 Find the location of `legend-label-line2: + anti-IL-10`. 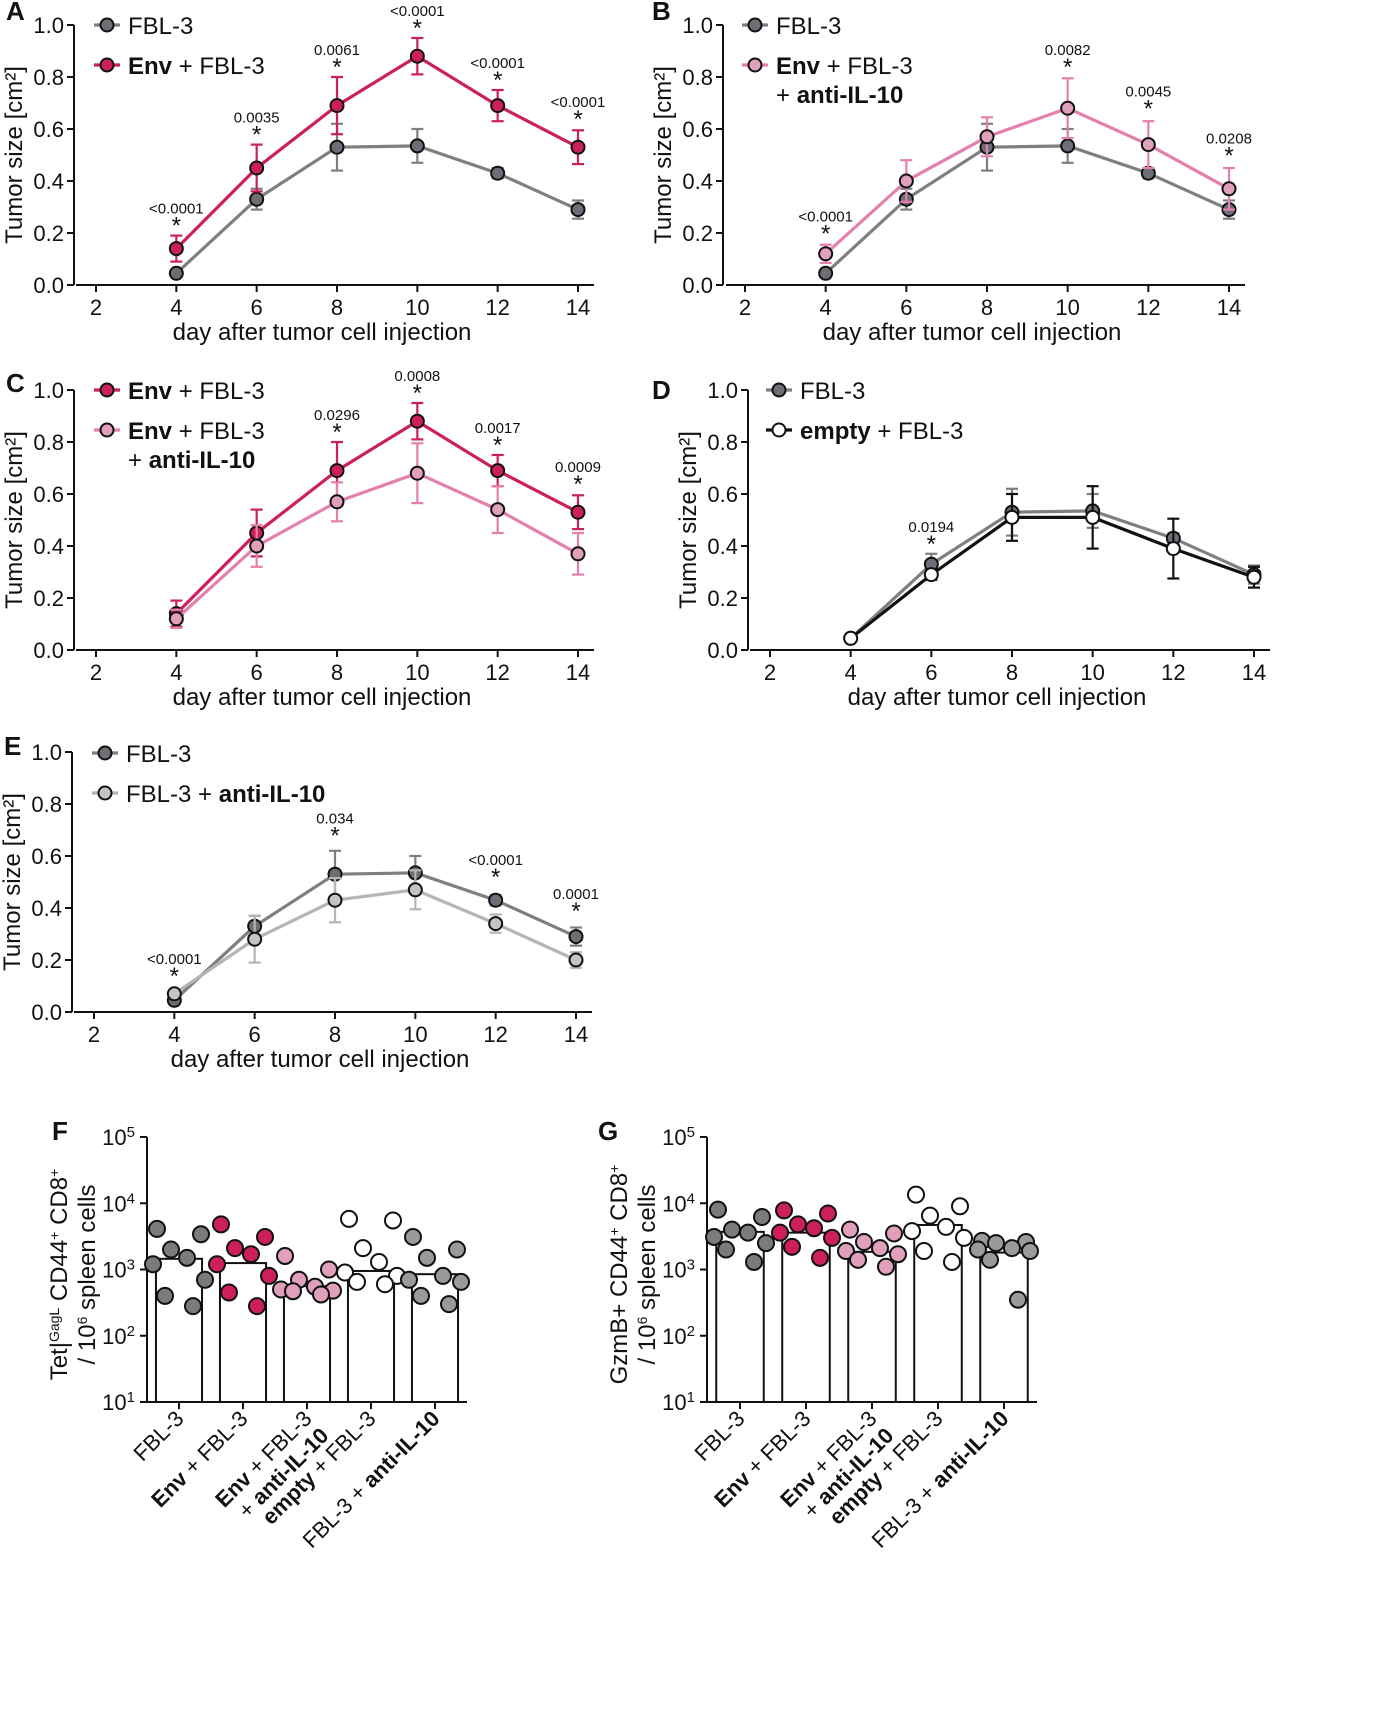

legend-label-line2: + anti-IL-10 is located at coordinates (839, 95).